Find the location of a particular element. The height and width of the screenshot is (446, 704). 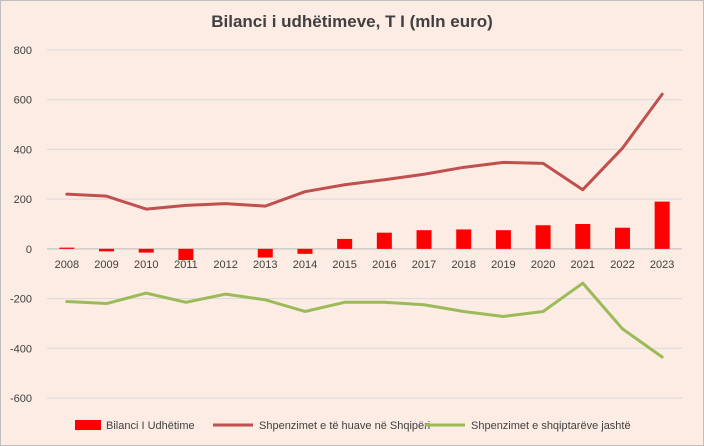

bar-2015 is located at coordinates (345, 243).